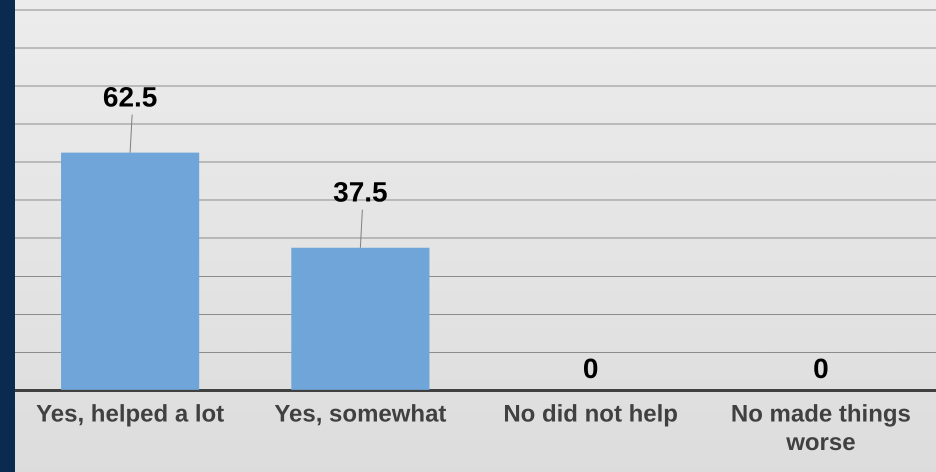  What do you see at coordinates (130, 414) in the screenshot?
I see `x-tick-label: Yes, helped a lot` at bounding box center [130, 414].